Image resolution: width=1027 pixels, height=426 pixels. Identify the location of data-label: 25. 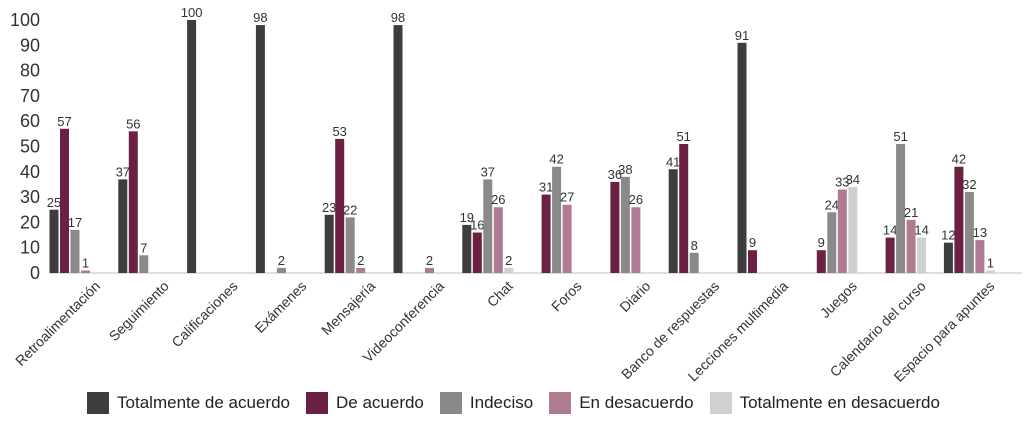
(54, 202).